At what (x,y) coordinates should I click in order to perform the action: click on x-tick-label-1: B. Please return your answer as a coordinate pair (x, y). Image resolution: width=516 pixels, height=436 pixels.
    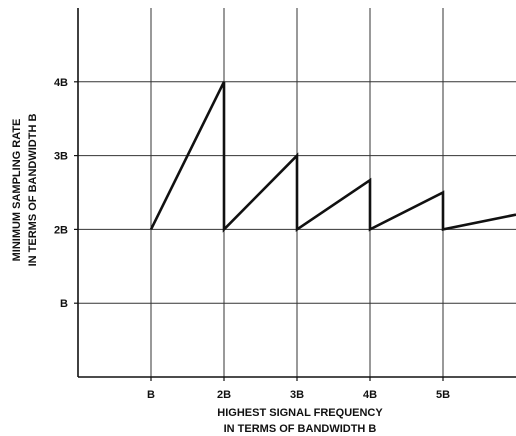
    Looking at the image, I should click on (151, 395).